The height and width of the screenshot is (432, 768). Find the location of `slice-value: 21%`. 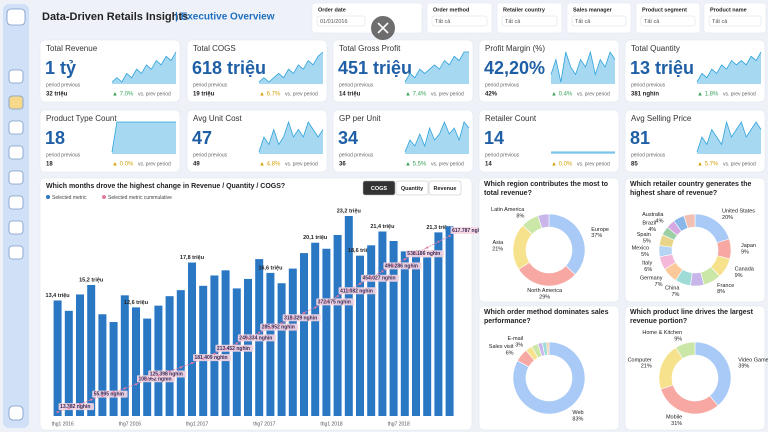

slice-value: 21% is located at coordinates (497, 250).